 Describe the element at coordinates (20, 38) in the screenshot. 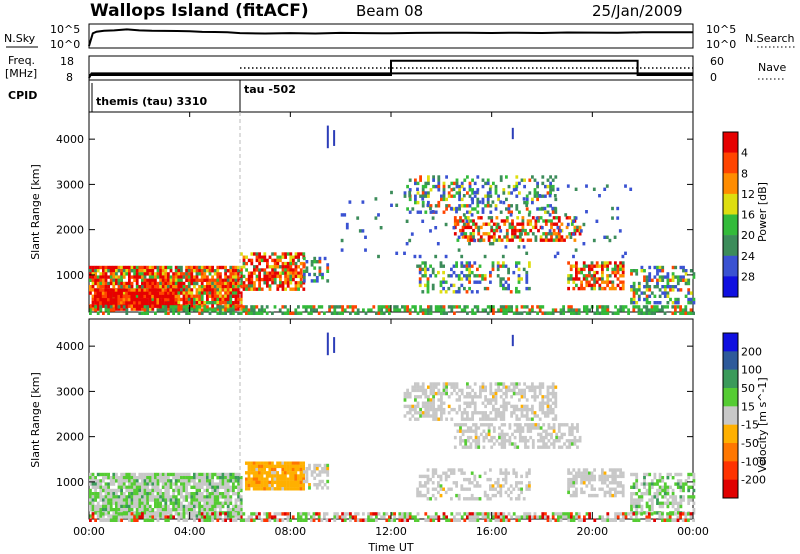

I see `noise-left-label: N.Sky` at that location.